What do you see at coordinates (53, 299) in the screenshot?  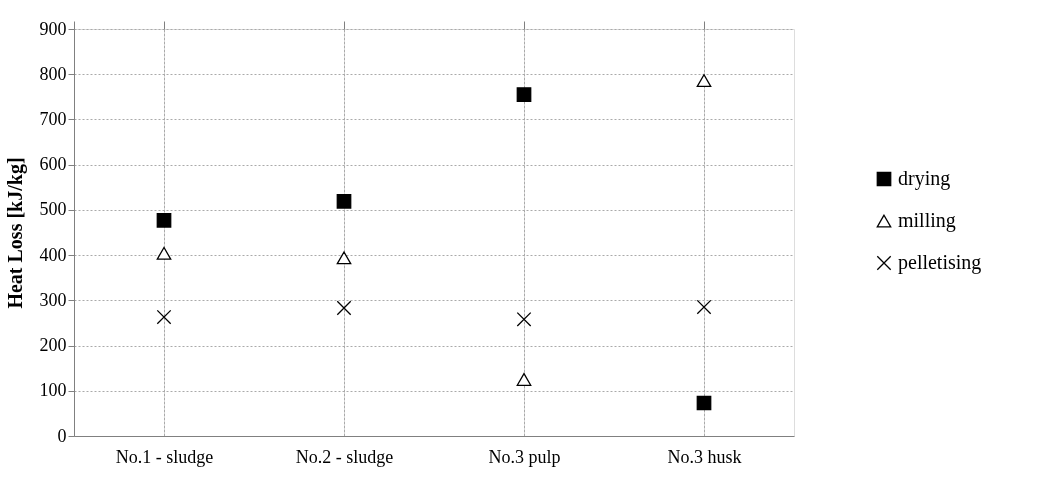 I see `y-tick-label: 300` at bounding box center [53, 299].